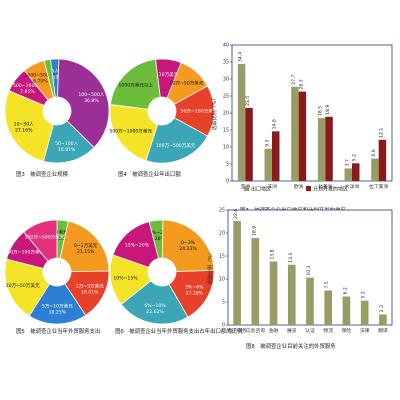 The width and height of the screenshot is (400, 400). Describe the element at coordinates (67, 150) in the screenshot. I see `fig3-slice-value: 16.81%` at that location.